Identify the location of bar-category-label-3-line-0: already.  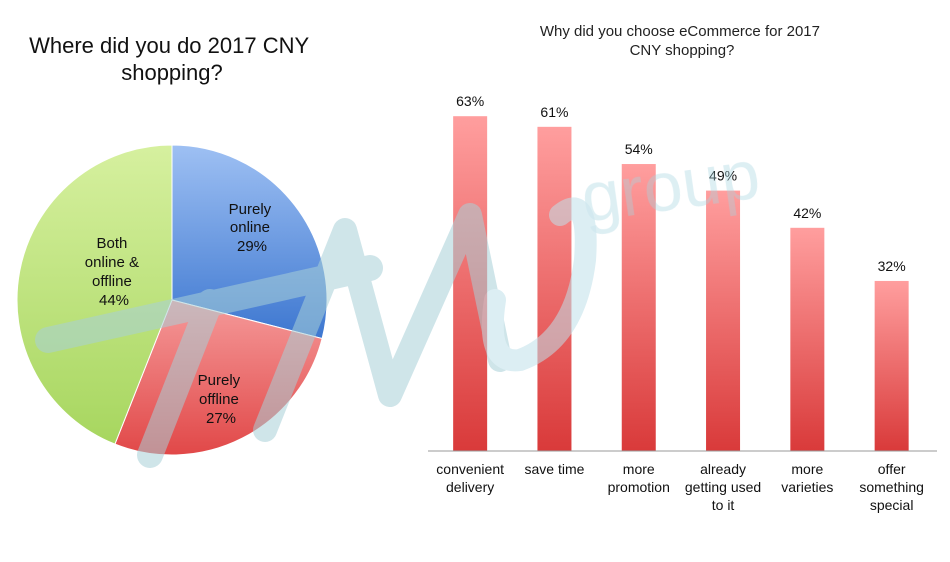
(723, 469).